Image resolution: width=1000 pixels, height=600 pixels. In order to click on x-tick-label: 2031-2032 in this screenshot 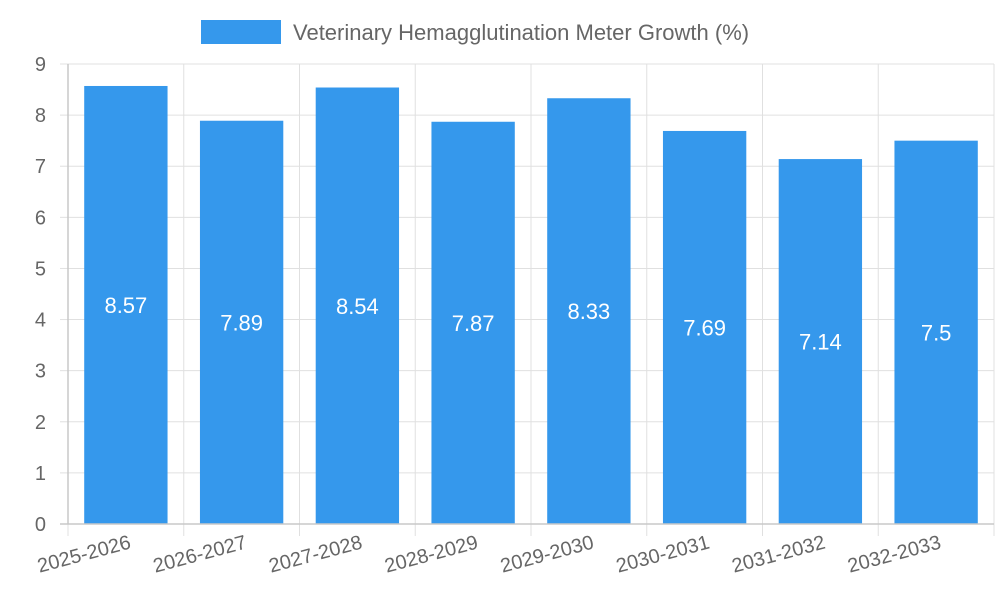, I will do `click(779, 555)`.